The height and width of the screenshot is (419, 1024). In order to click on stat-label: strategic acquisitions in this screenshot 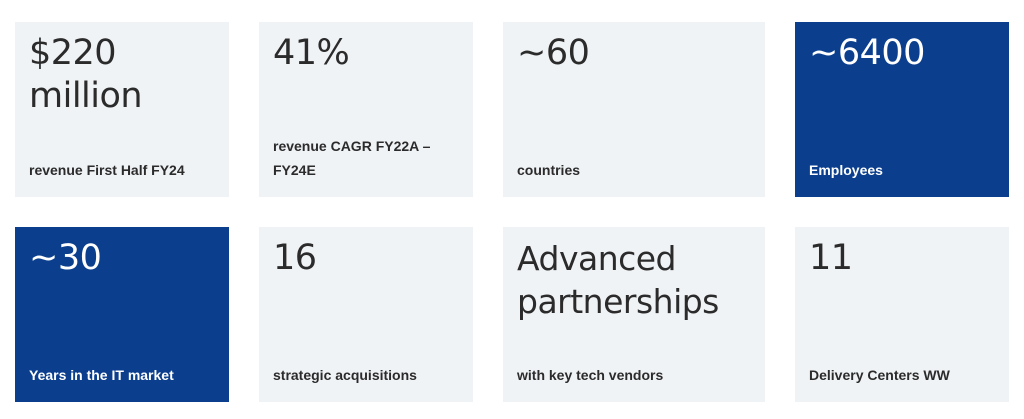, I will do `click(345, 375)`.